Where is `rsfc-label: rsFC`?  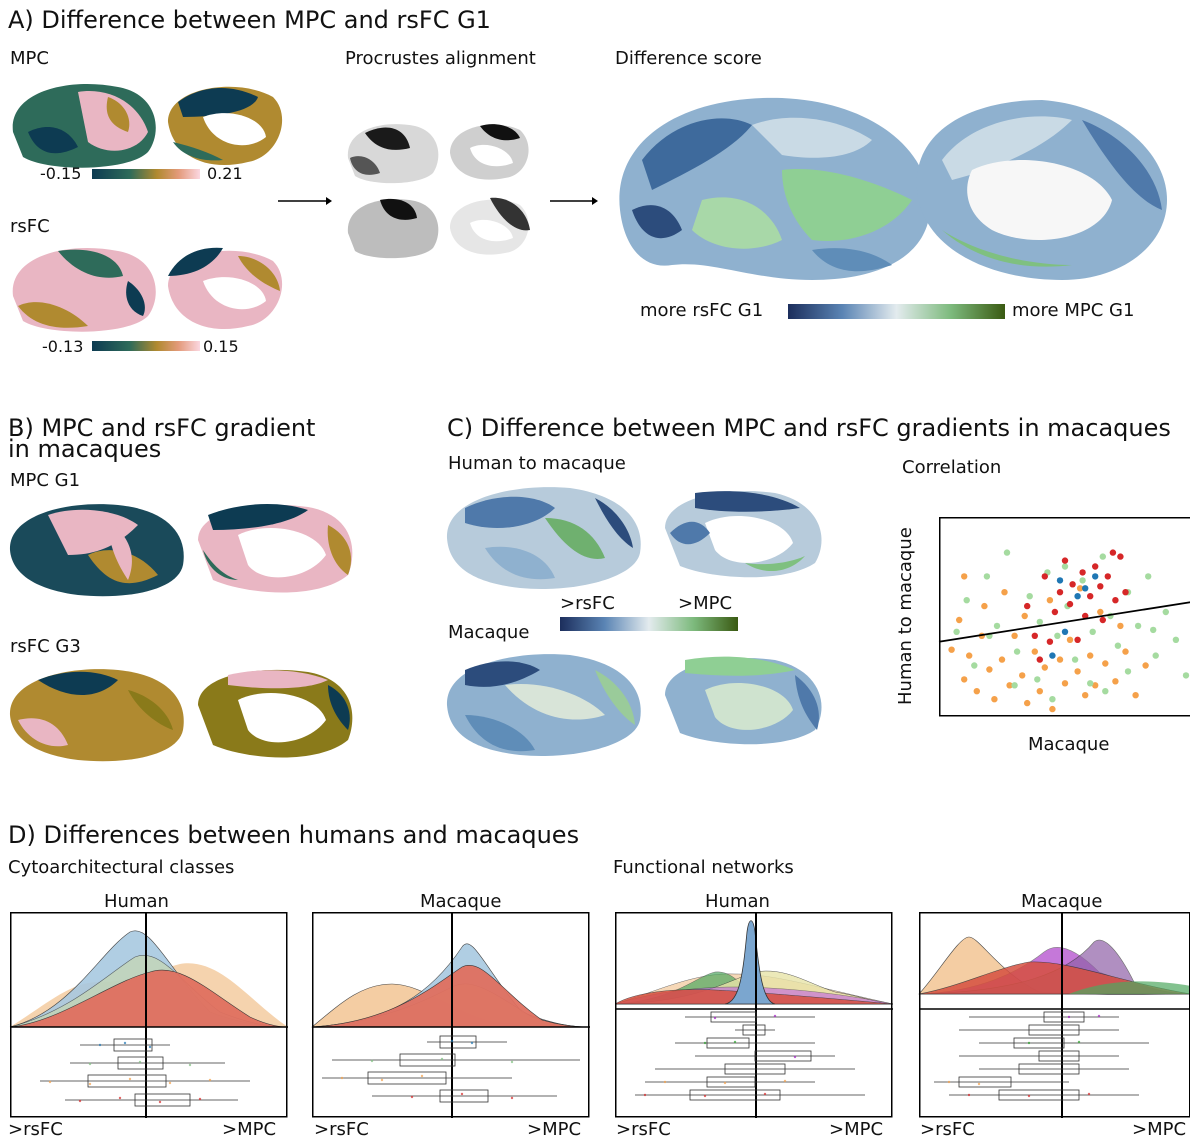
rsfc-label: rsFC is located at coordinates (30, 226).